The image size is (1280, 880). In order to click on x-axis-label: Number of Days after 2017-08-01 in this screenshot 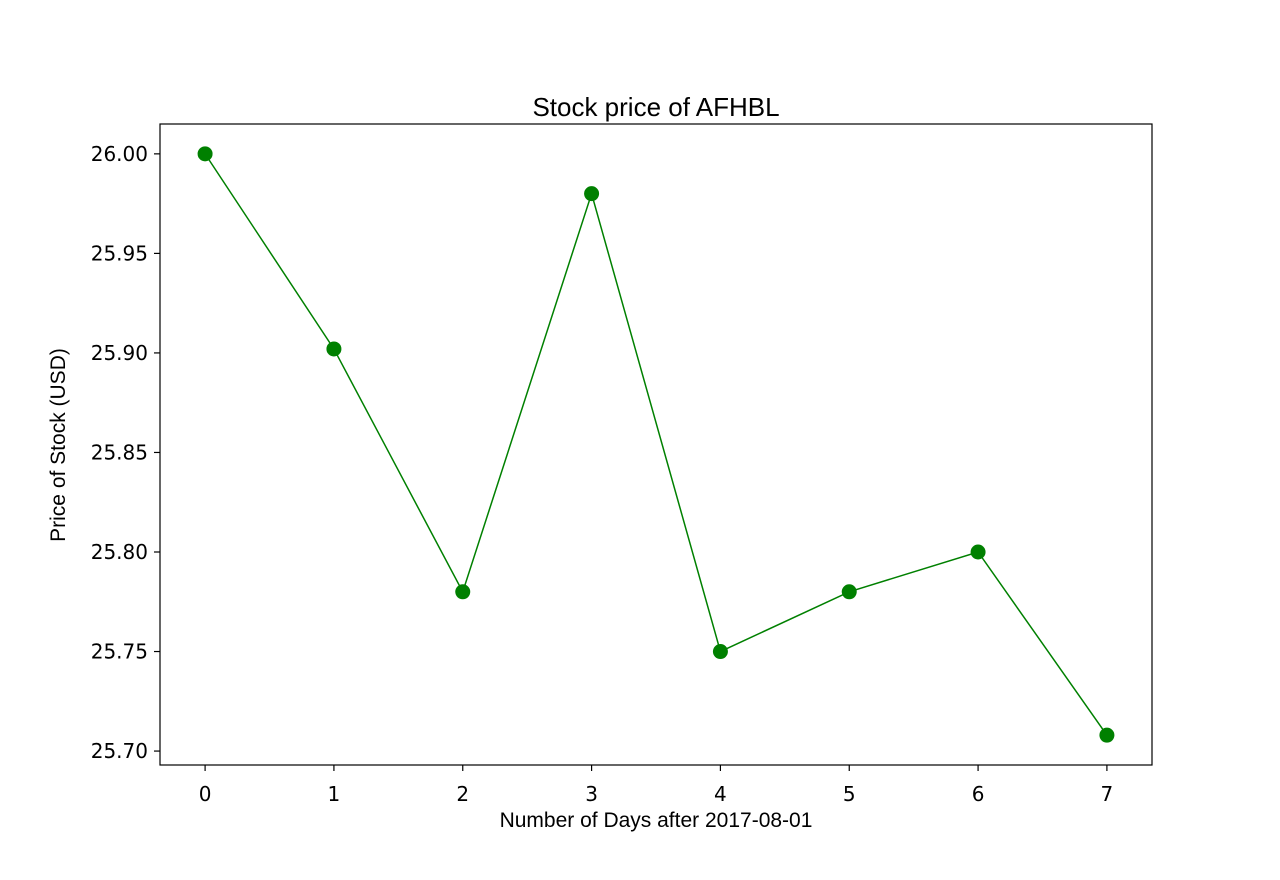, I will do `click(656, 820)`.